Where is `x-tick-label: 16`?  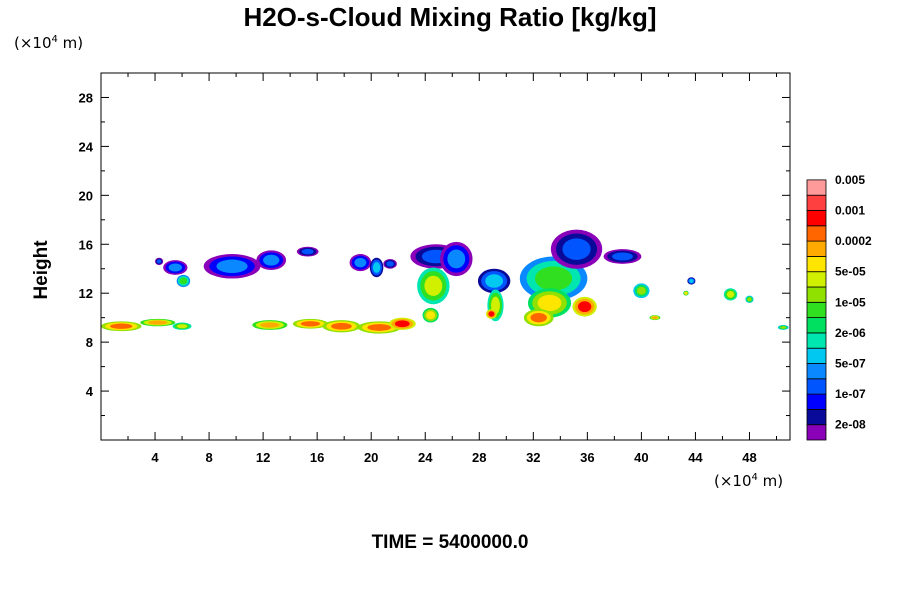 x-tick-label: 16 is located at coordinates (317, 457).